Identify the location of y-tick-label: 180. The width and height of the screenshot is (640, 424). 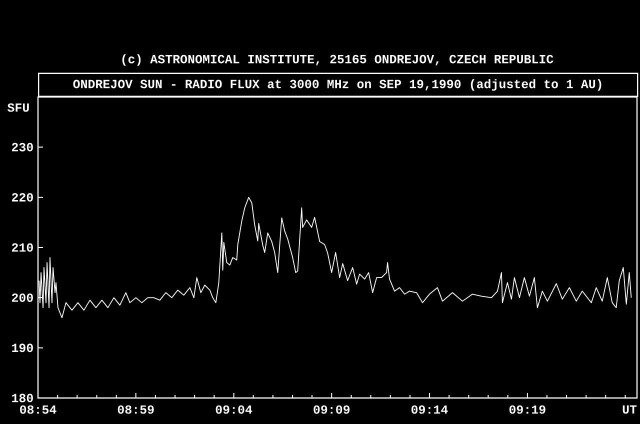
(22, 398).